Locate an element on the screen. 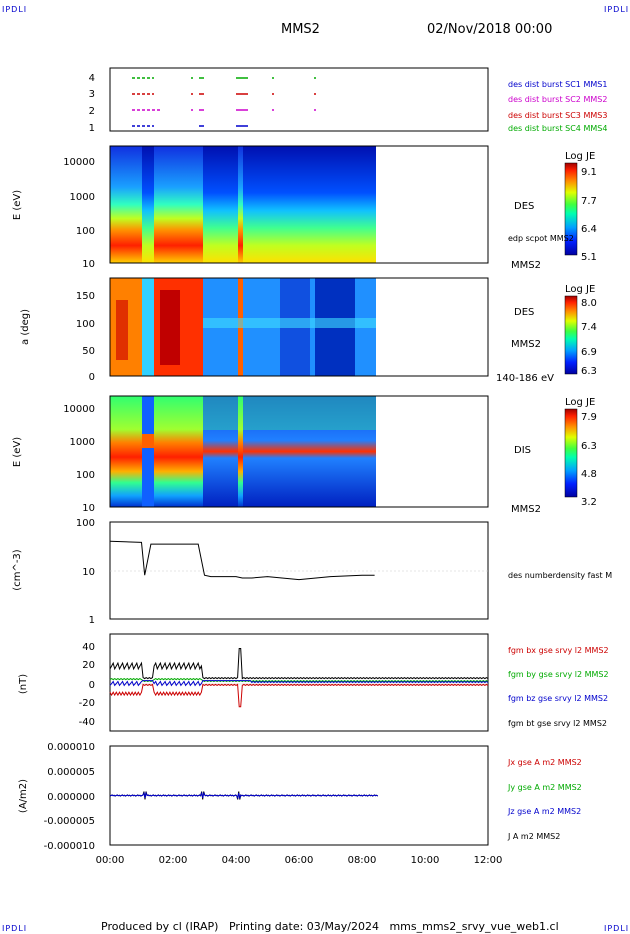  des-pitch-cbar-title: Log JE is located at coordinates (580, 289).